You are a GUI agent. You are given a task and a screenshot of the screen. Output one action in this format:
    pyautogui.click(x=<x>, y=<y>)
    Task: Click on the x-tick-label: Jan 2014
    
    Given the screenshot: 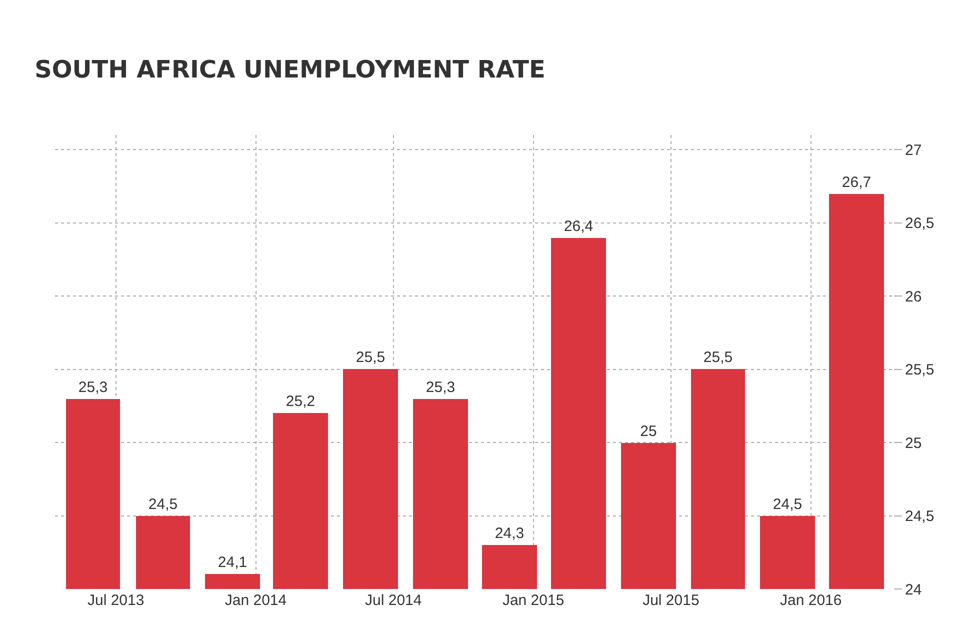 What is the action you would take?
    pyautogui.click(x=255, y=600)
    